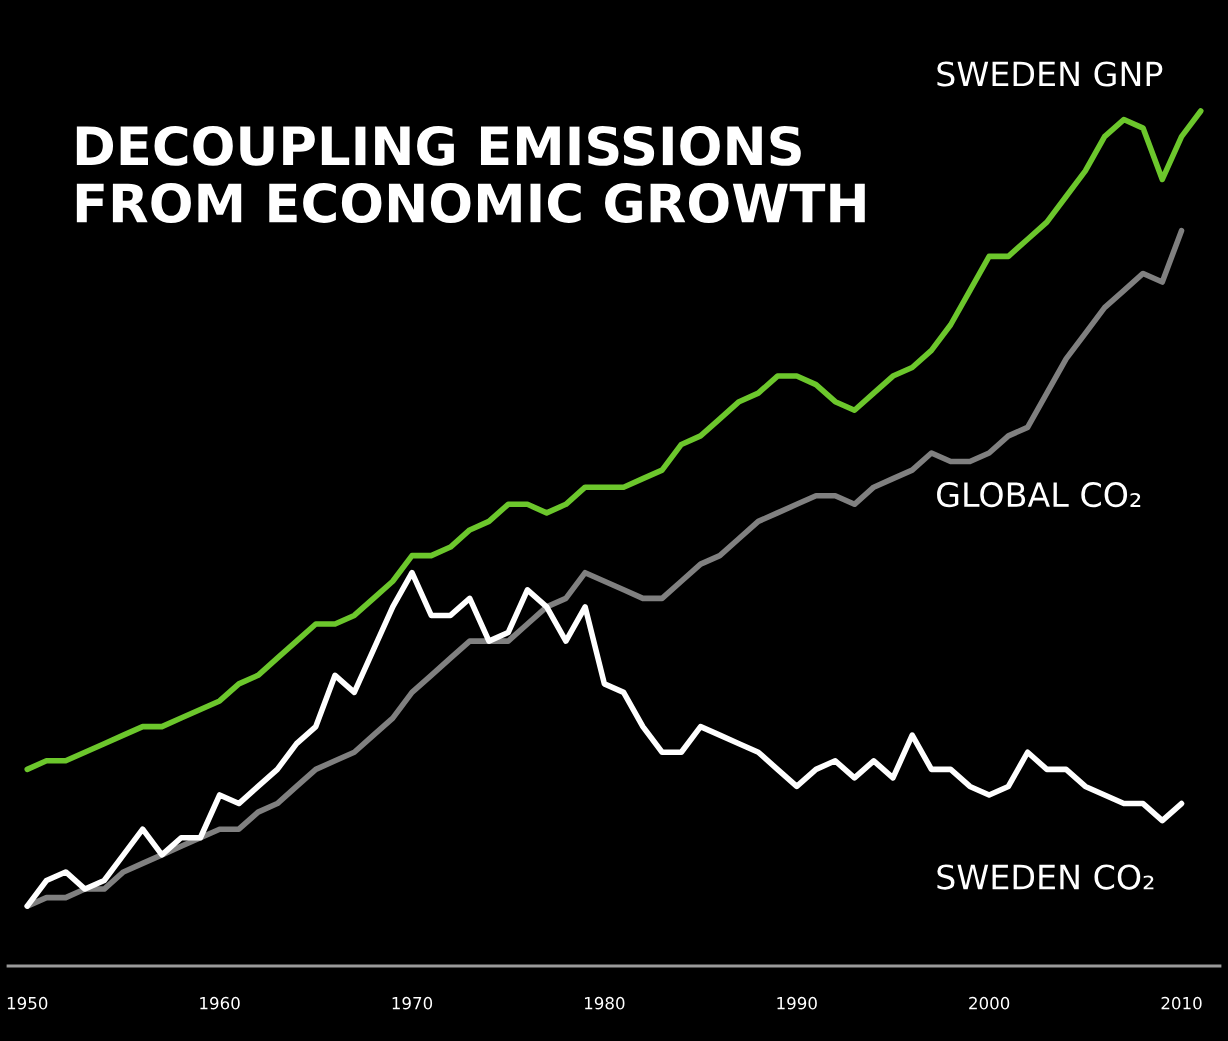 The image size is (1228, 1041). I want to click on x-tick-label: 1970, so click(412, 1003).